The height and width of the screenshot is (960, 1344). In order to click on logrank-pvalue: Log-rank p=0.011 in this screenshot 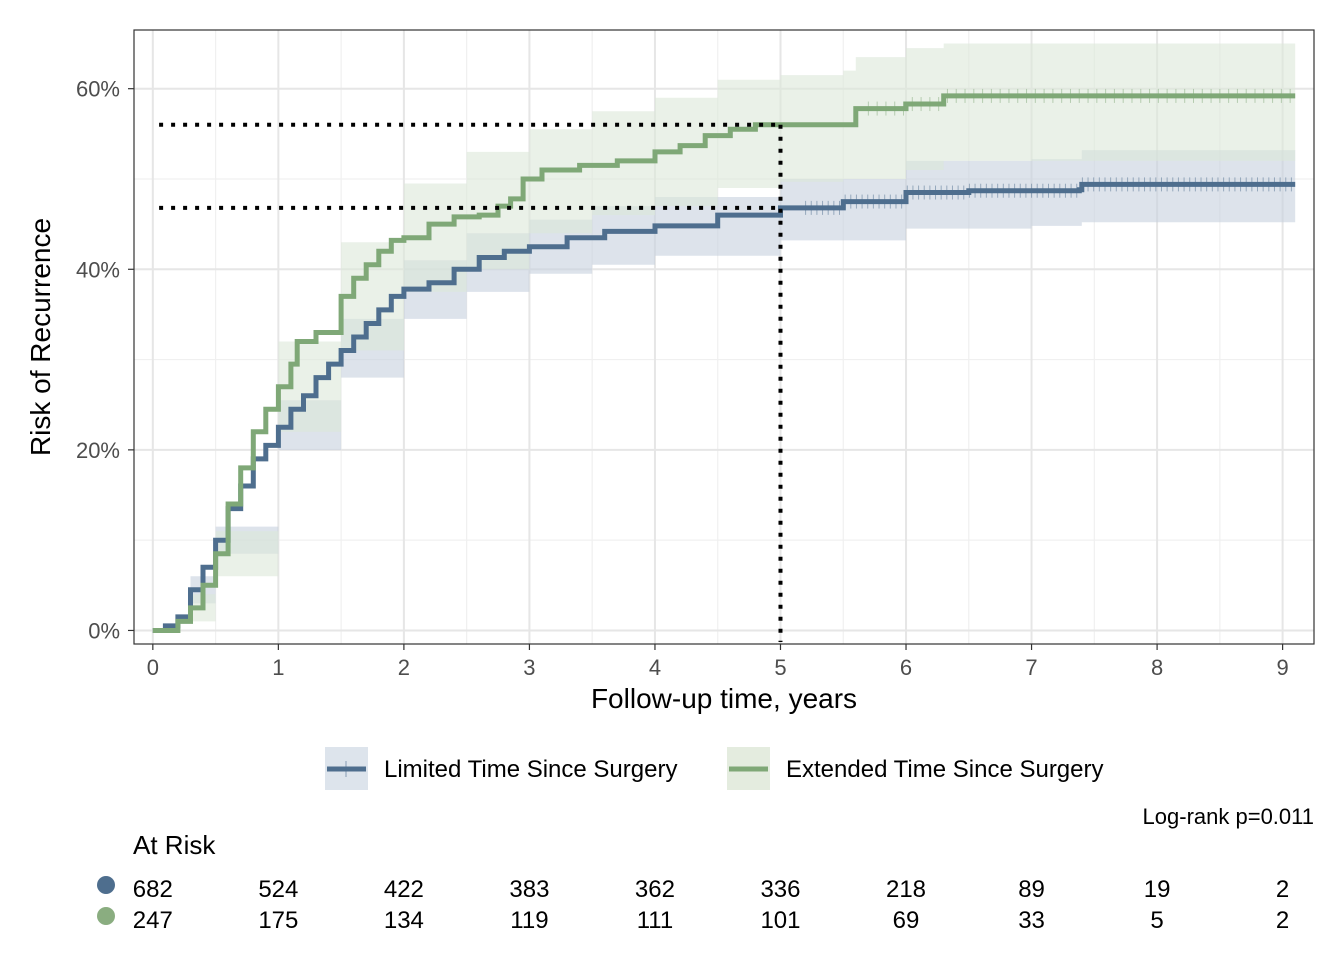, I will do `click(1228, 816)`.